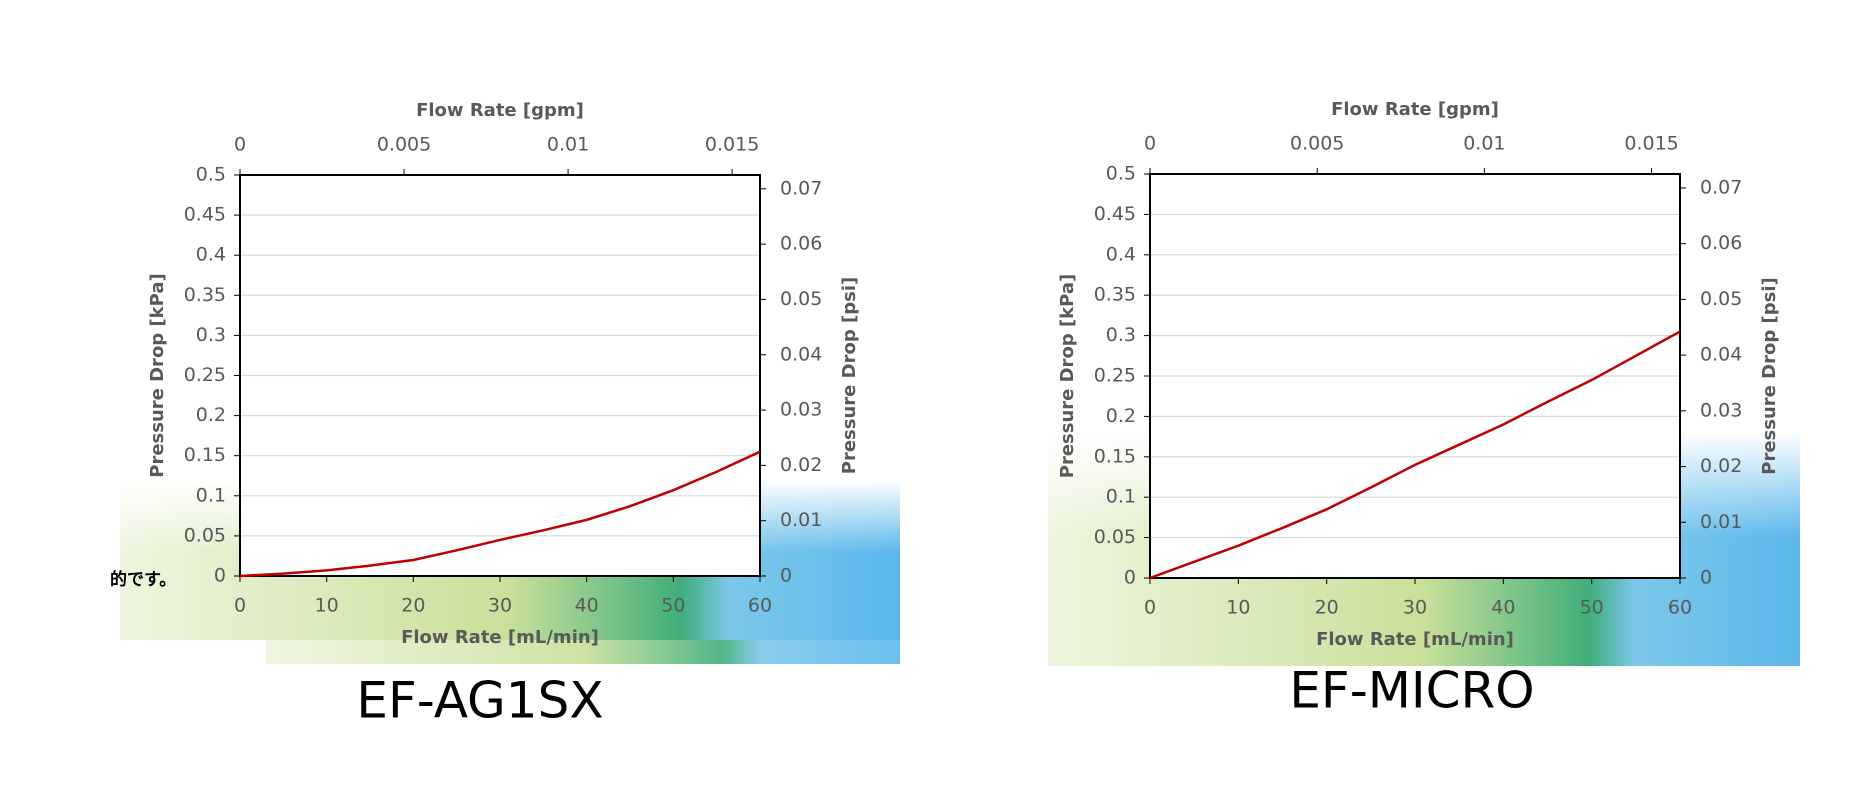 Image resolution: width=1870 pixels, height=786 pixels. Describe the element at coordinates (479, 701) in the screenshot. I see `chart-caption: EF-AG1SX` at that location.